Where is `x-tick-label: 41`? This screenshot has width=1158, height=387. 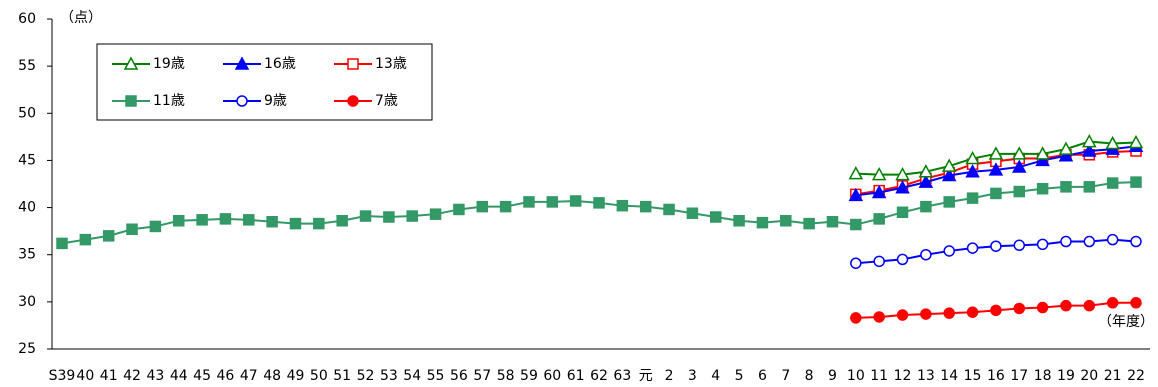 x-tick-label: 41 is located at coordinates (109, 376).